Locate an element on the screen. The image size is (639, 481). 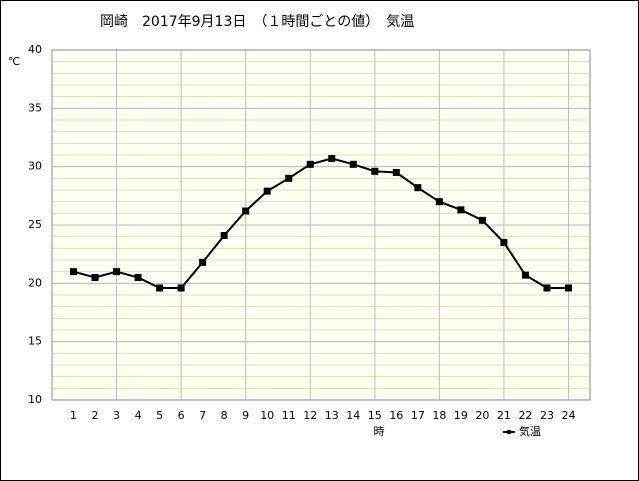
x-tick-label: 20 is located at coordinates (482, 415).